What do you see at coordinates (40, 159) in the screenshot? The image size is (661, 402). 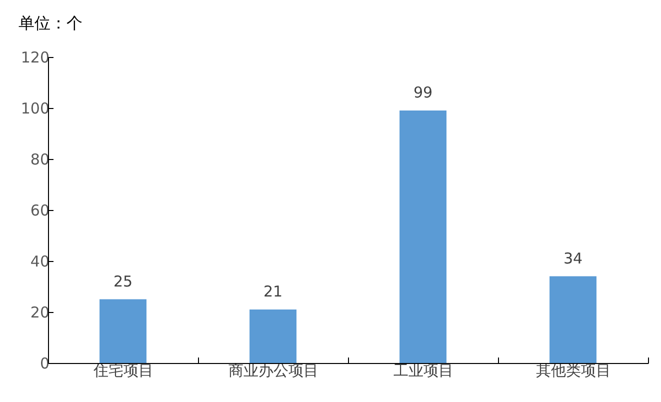 I see `y-tick-label: 80` at bounding box center [40, 159].